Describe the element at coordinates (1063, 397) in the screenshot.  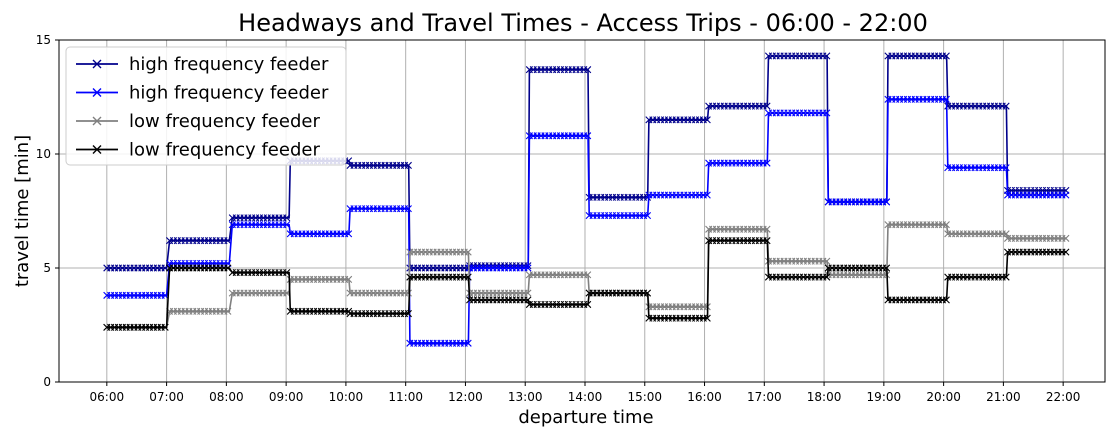
I see `x-tick-label: 22:00` at that location.